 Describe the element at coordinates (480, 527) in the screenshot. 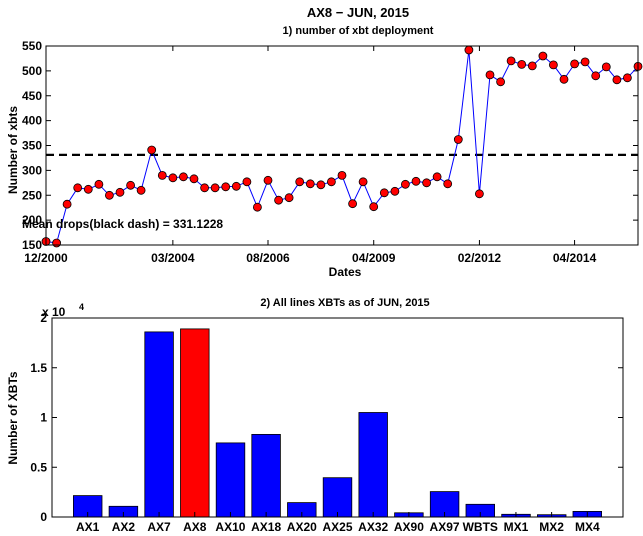

I see `x-tick-label: WBTS` at that location.